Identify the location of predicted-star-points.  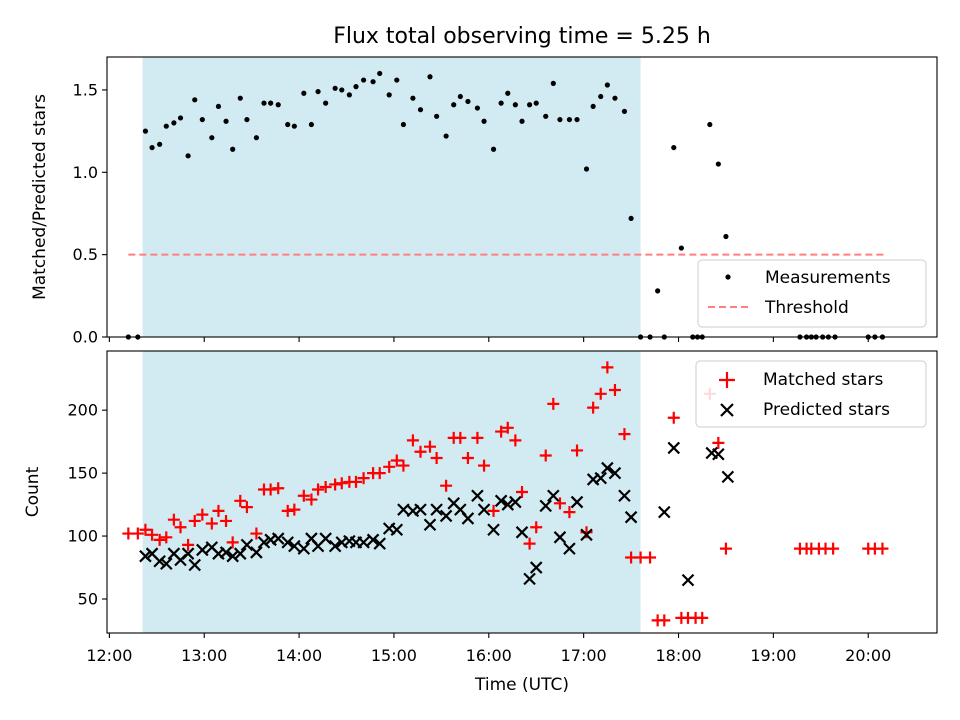
(437, 514).